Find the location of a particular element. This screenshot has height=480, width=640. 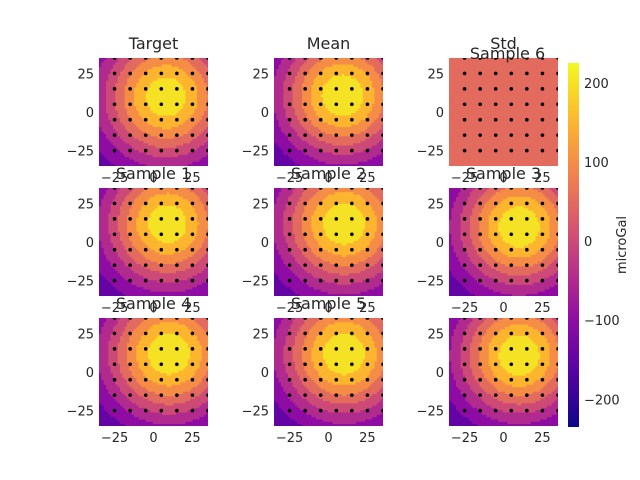

colorbar: 200 100 0 −100 −200 microGal is located at coordinates (599, 245).